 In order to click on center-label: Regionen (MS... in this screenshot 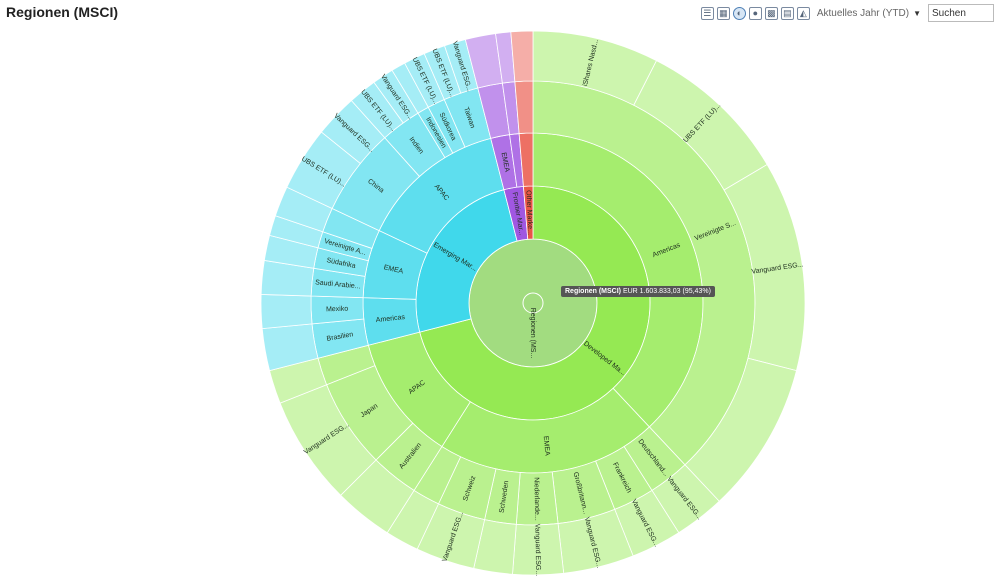, I will do `click(532, 333)`.